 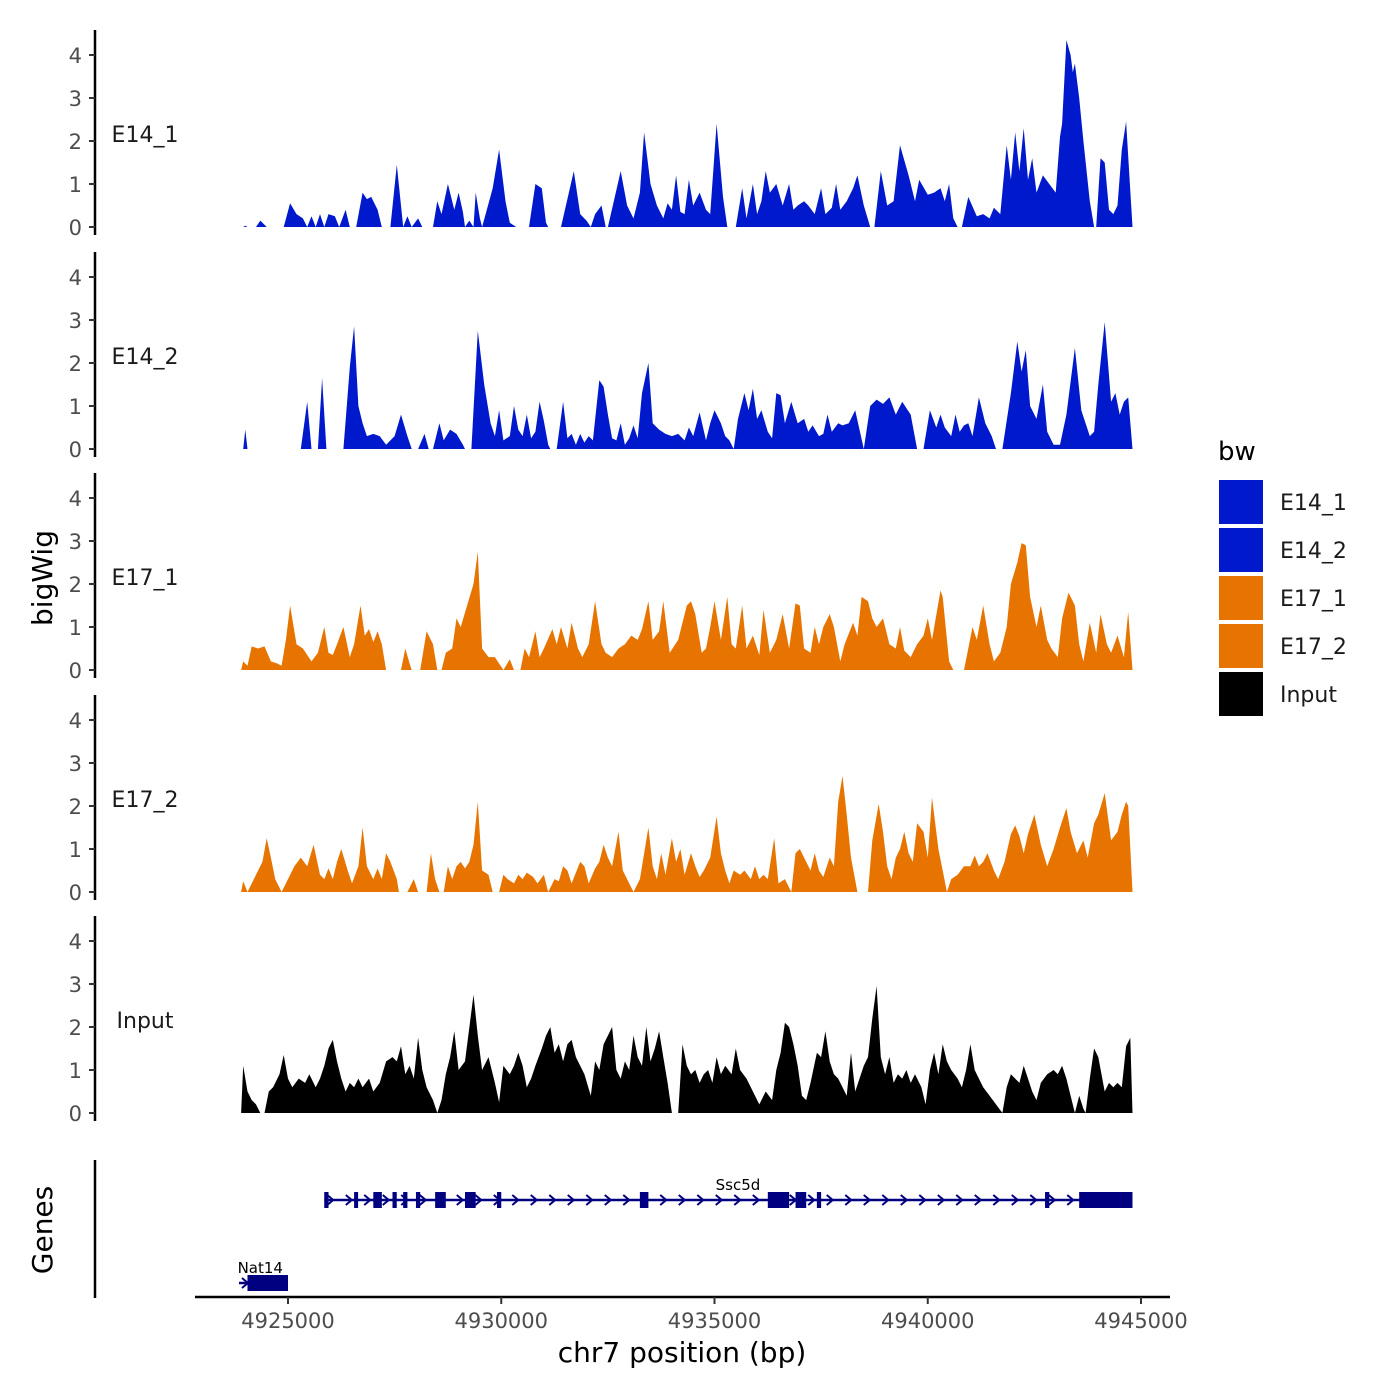 What do you see at coordinates (601, 357) in the screenshot?
I see `track-E14_2: 0 1 2 3 4 E14_2` at bounding box center [601, 357].